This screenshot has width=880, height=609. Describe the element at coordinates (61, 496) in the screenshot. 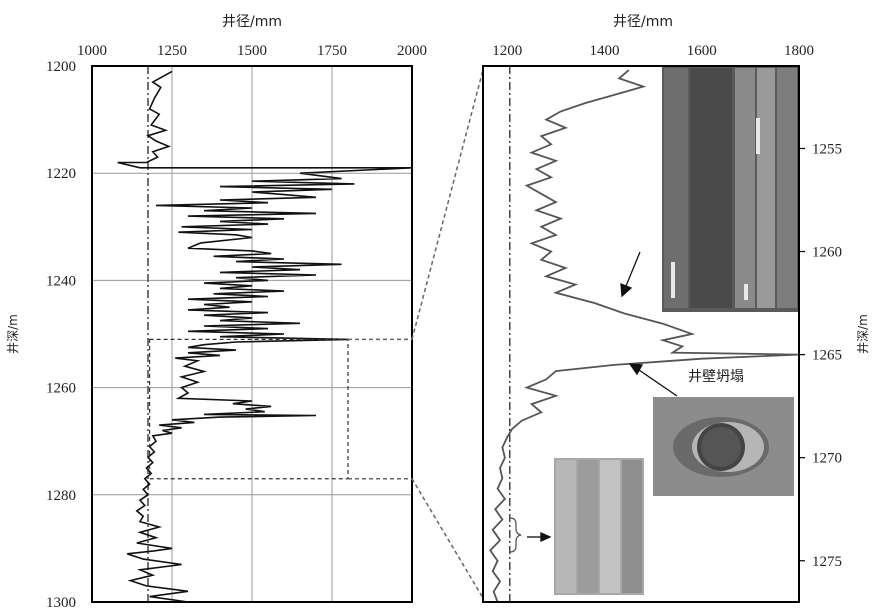

I see `left-y-tick-label: 1280` at that location.